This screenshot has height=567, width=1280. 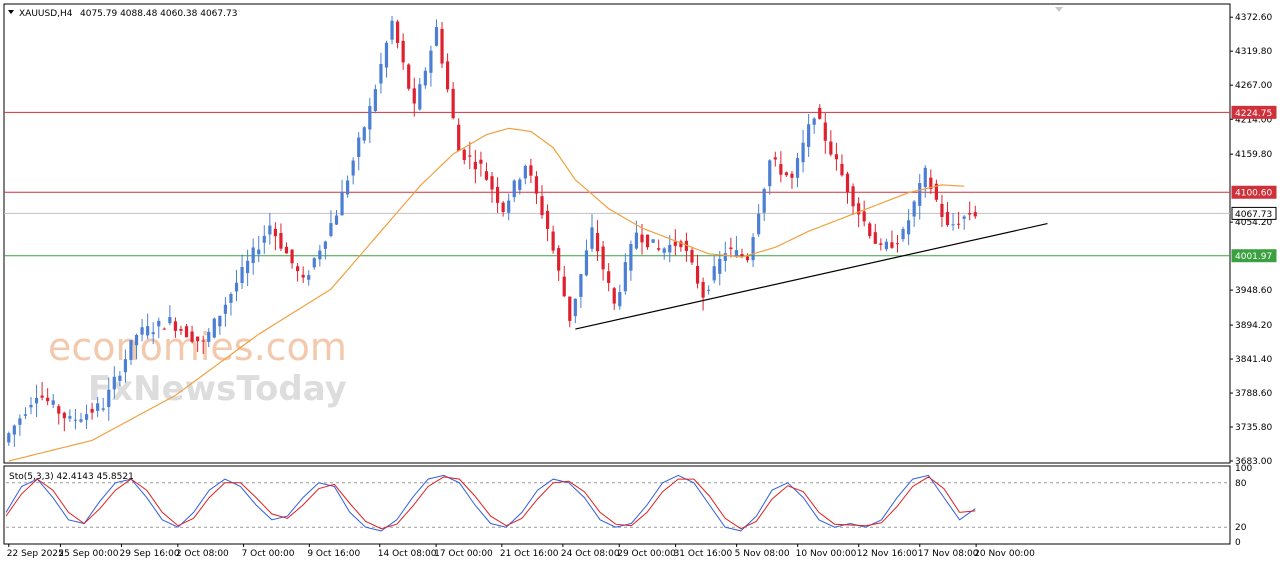 I want to click on trendline, so click(x=811, y=276).